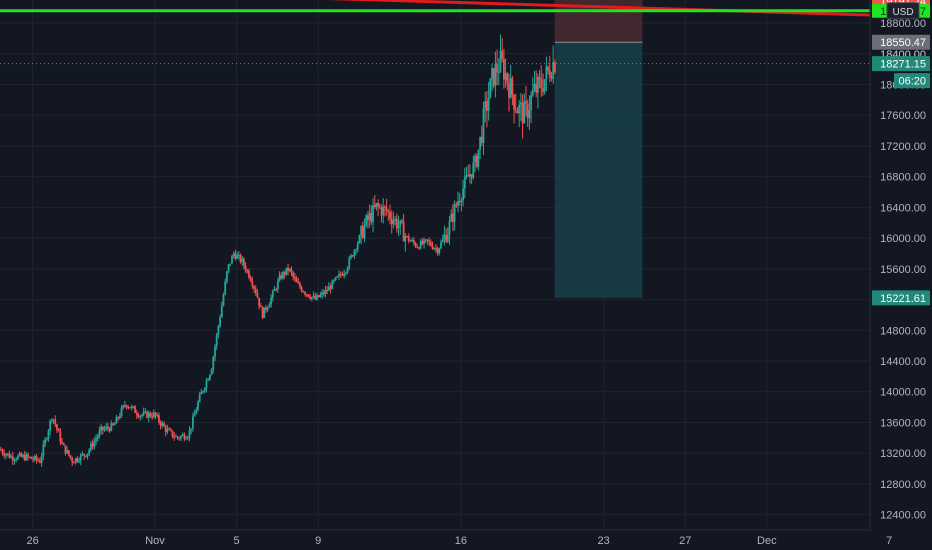 The width and height of the screenshot is (932, 550). What do you see at coordinates (598, 170) in the screenshot?
I see `position-target-zone` at bounding box center [598, 170].